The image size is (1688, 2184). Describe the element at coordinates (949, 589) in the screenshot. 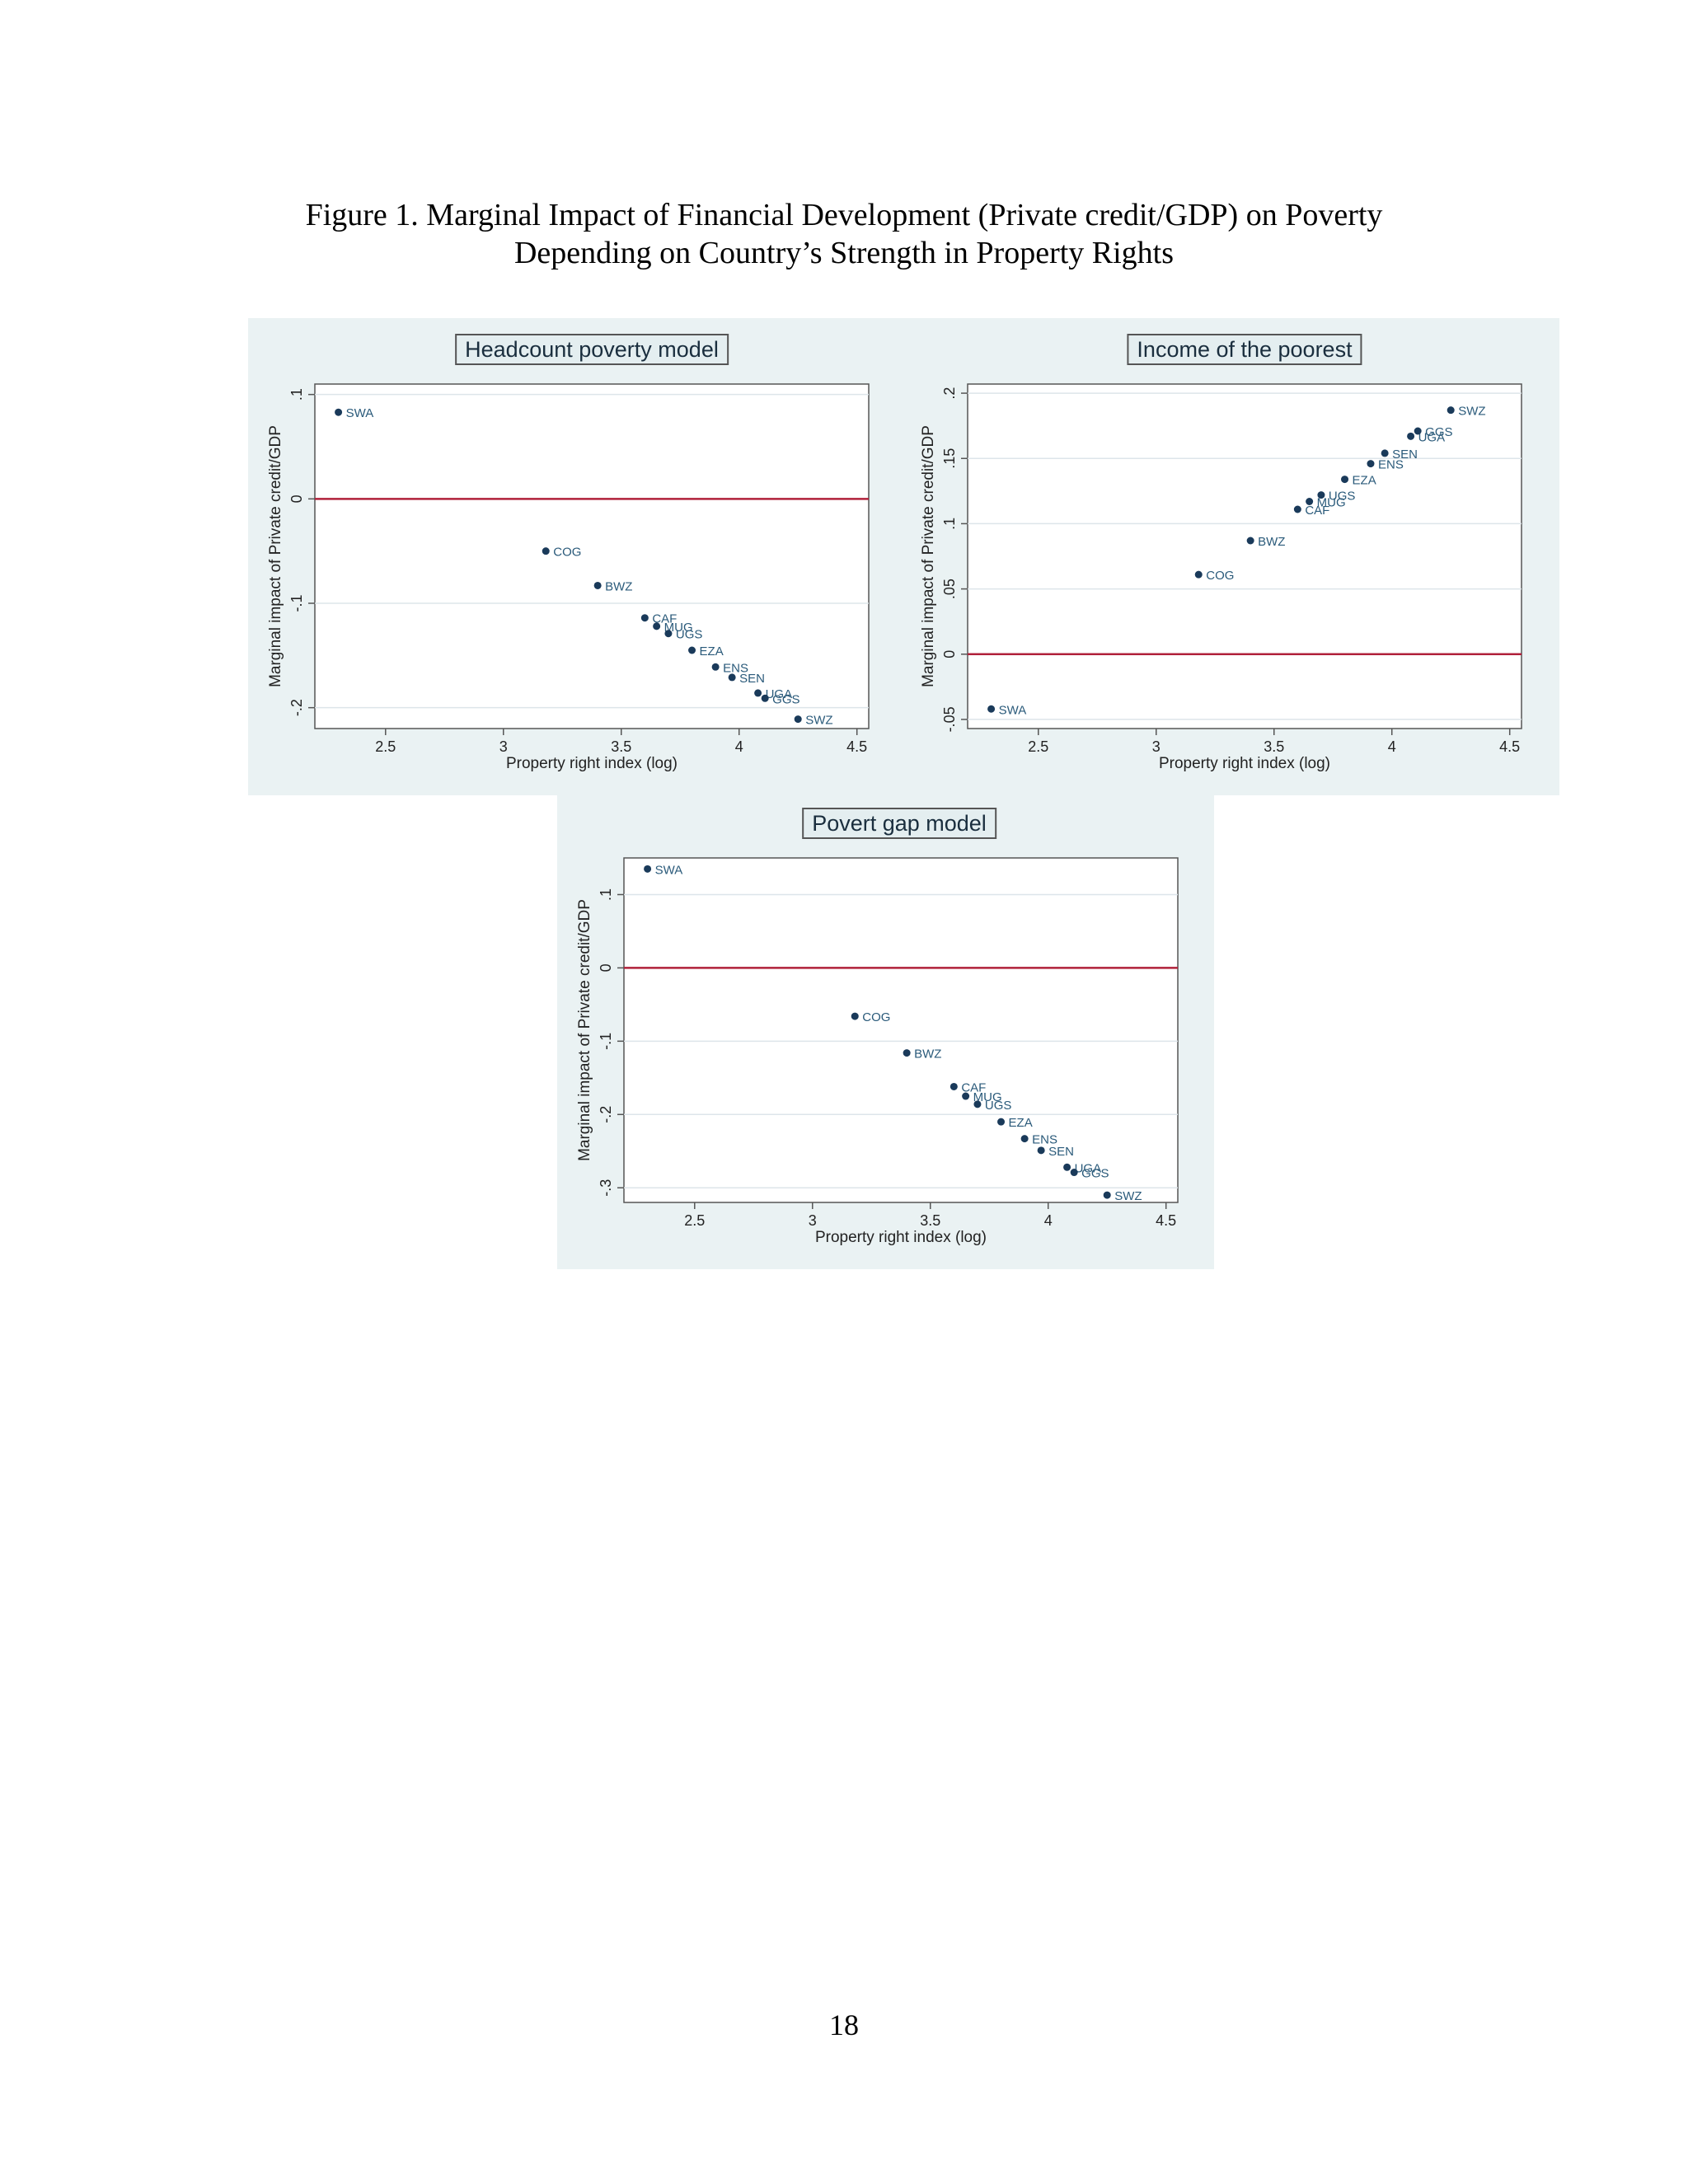

I see `y-tick-label: .05` at that location.